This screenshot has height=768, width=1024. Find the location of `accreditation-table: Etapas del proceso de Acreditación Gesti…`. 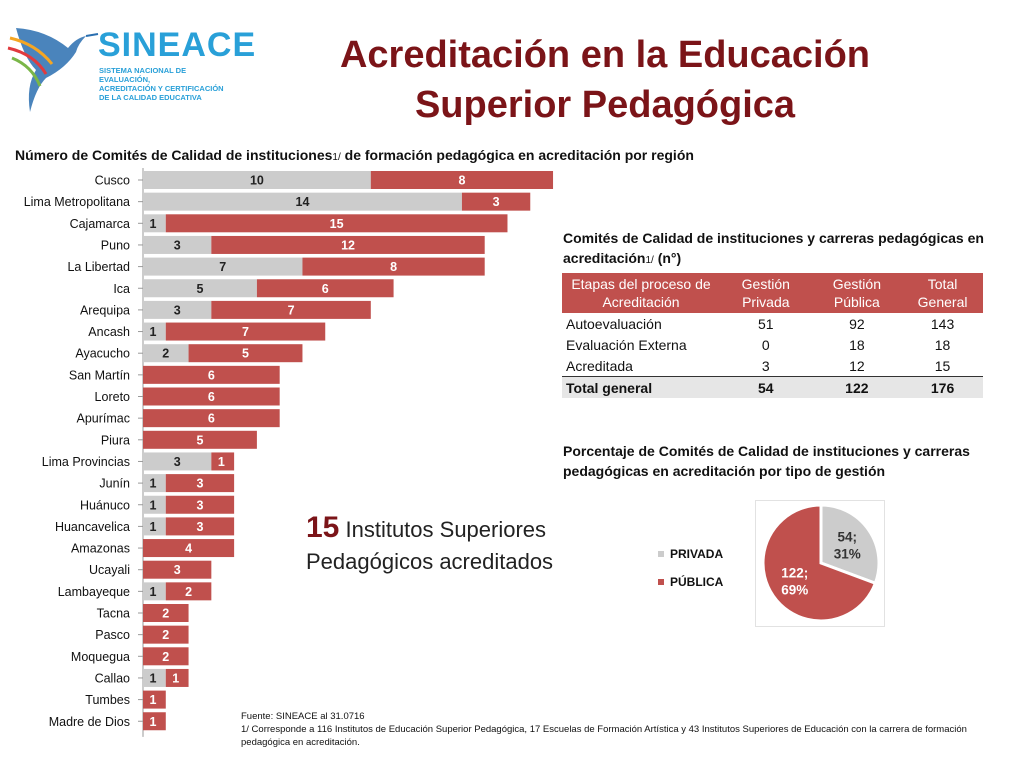

accreditation-table: Etapas del proceso de Acreditación Gesti… is located at coordinates (772, 335).